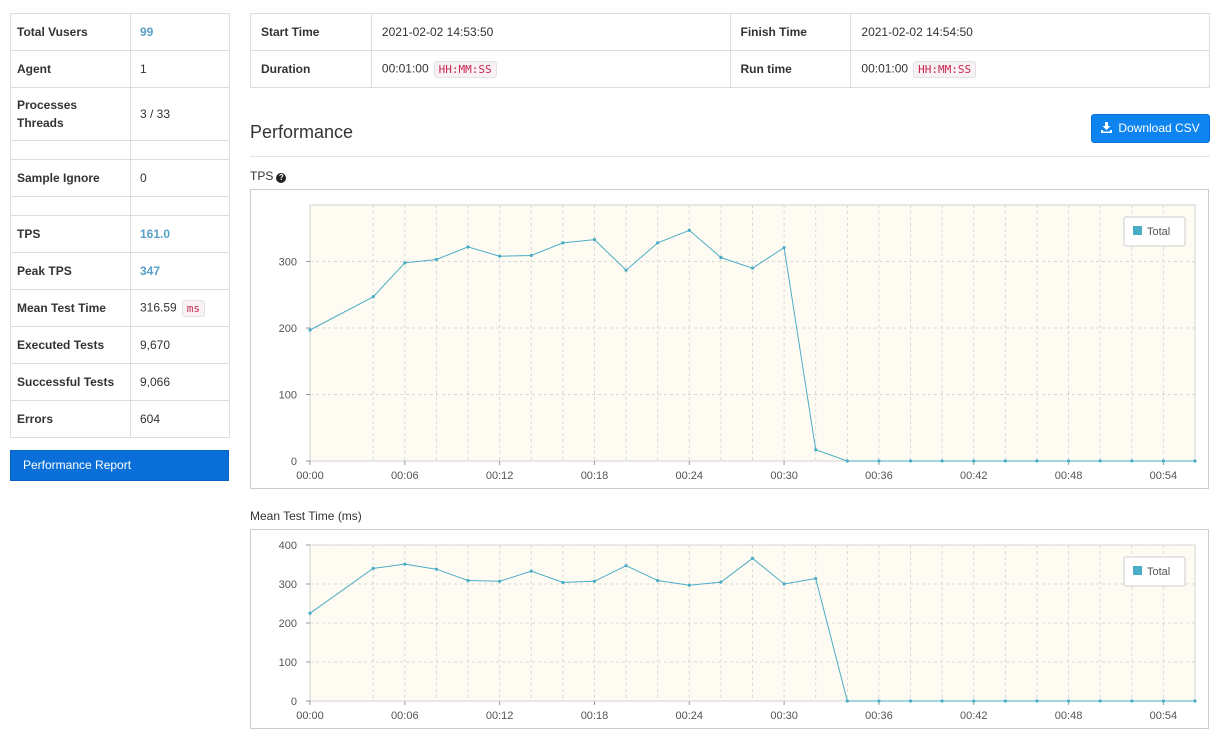 The width and height of the screenshot is (1228, 740). Describe the element at coordinates (47, 105) in the screenshot. I see `processes-label: Processes` at that location.